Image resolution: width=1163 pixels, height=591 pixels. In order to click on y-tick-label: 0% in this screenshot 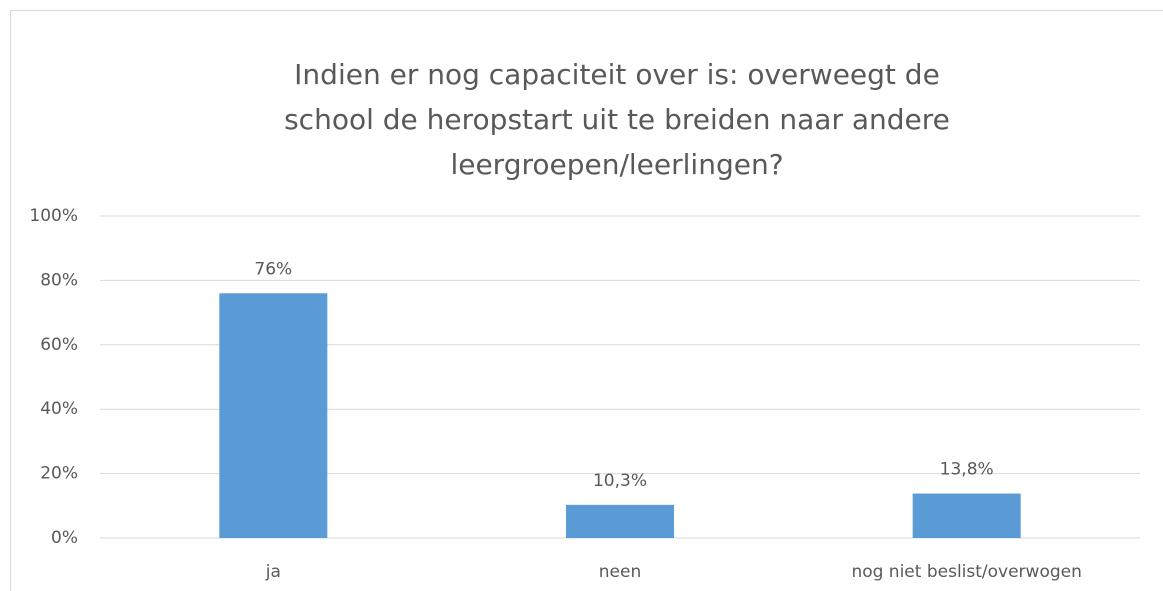, I will do `click(64, 538)`.